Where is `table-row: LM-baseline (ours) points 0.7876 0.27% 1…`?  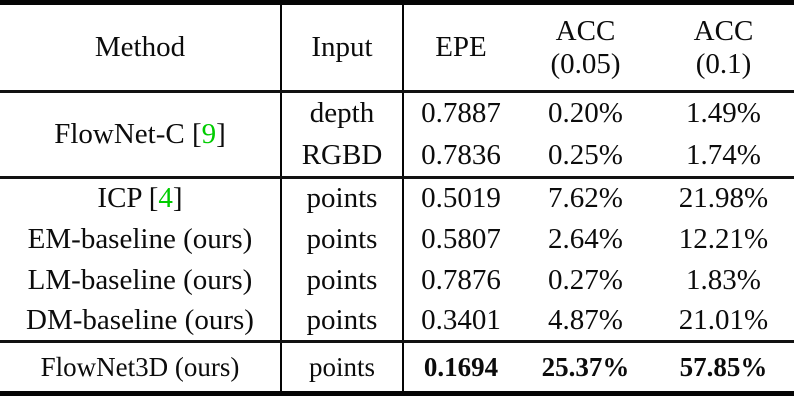
table-row: LM-baseline (ours) points 0.7876 0.27% 1… is located at coordinates (397, 280).